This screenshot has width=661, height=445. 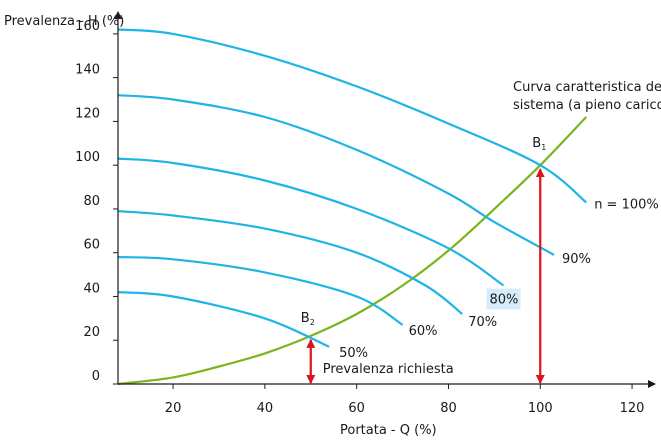 What do you see at coordinates (91, 245) in the screenshot?
I see `y-tick-label: 60` at bounding box center [91, 245].